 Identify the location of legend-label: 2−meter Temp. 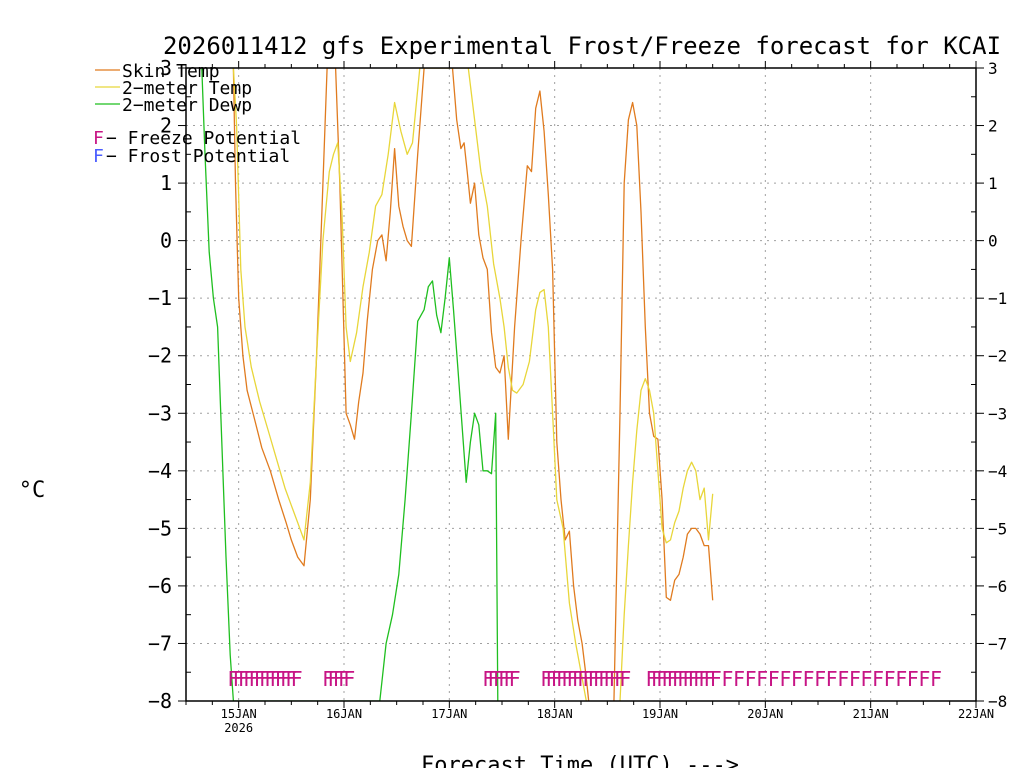
(187, 88).